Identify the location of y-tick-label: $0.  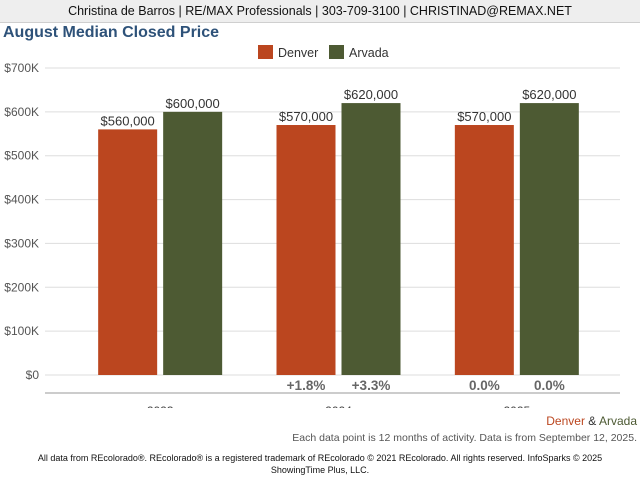
(33, 375).